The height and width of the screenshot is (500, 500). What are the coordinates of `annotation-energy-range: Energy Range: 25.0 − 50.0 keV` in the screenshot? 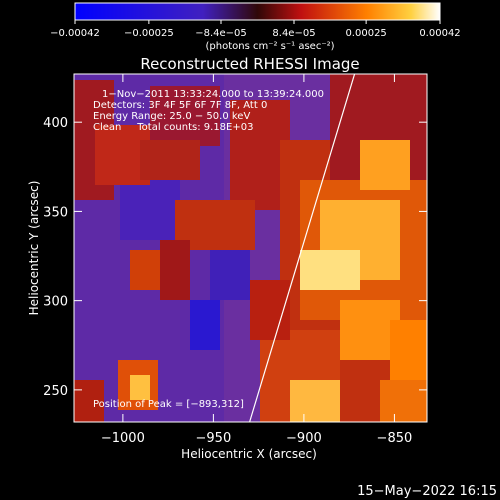 It's located at (171, 116).